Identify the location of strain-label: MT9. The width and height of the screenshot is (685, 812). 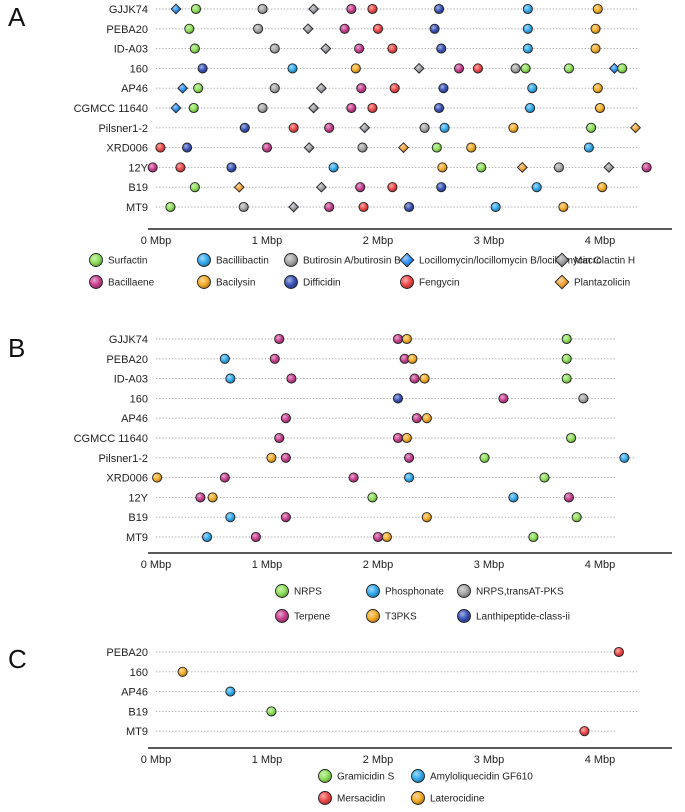
(137, 538).